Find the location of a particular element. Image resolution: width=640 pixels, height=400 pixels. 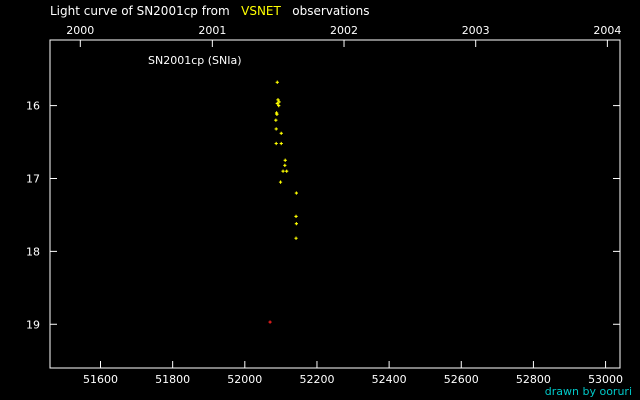

x-top-tick-label: 2002 is located at coordinates (344, 30).